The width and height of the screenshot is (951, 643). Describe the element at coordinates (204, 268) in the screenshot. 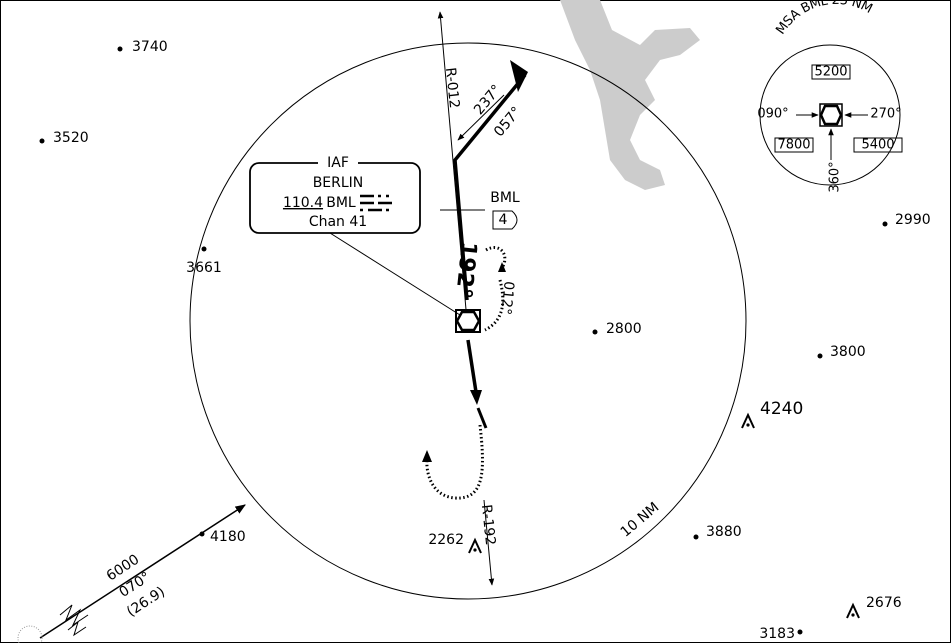

I see `spot-elevation: 3661` at that location.